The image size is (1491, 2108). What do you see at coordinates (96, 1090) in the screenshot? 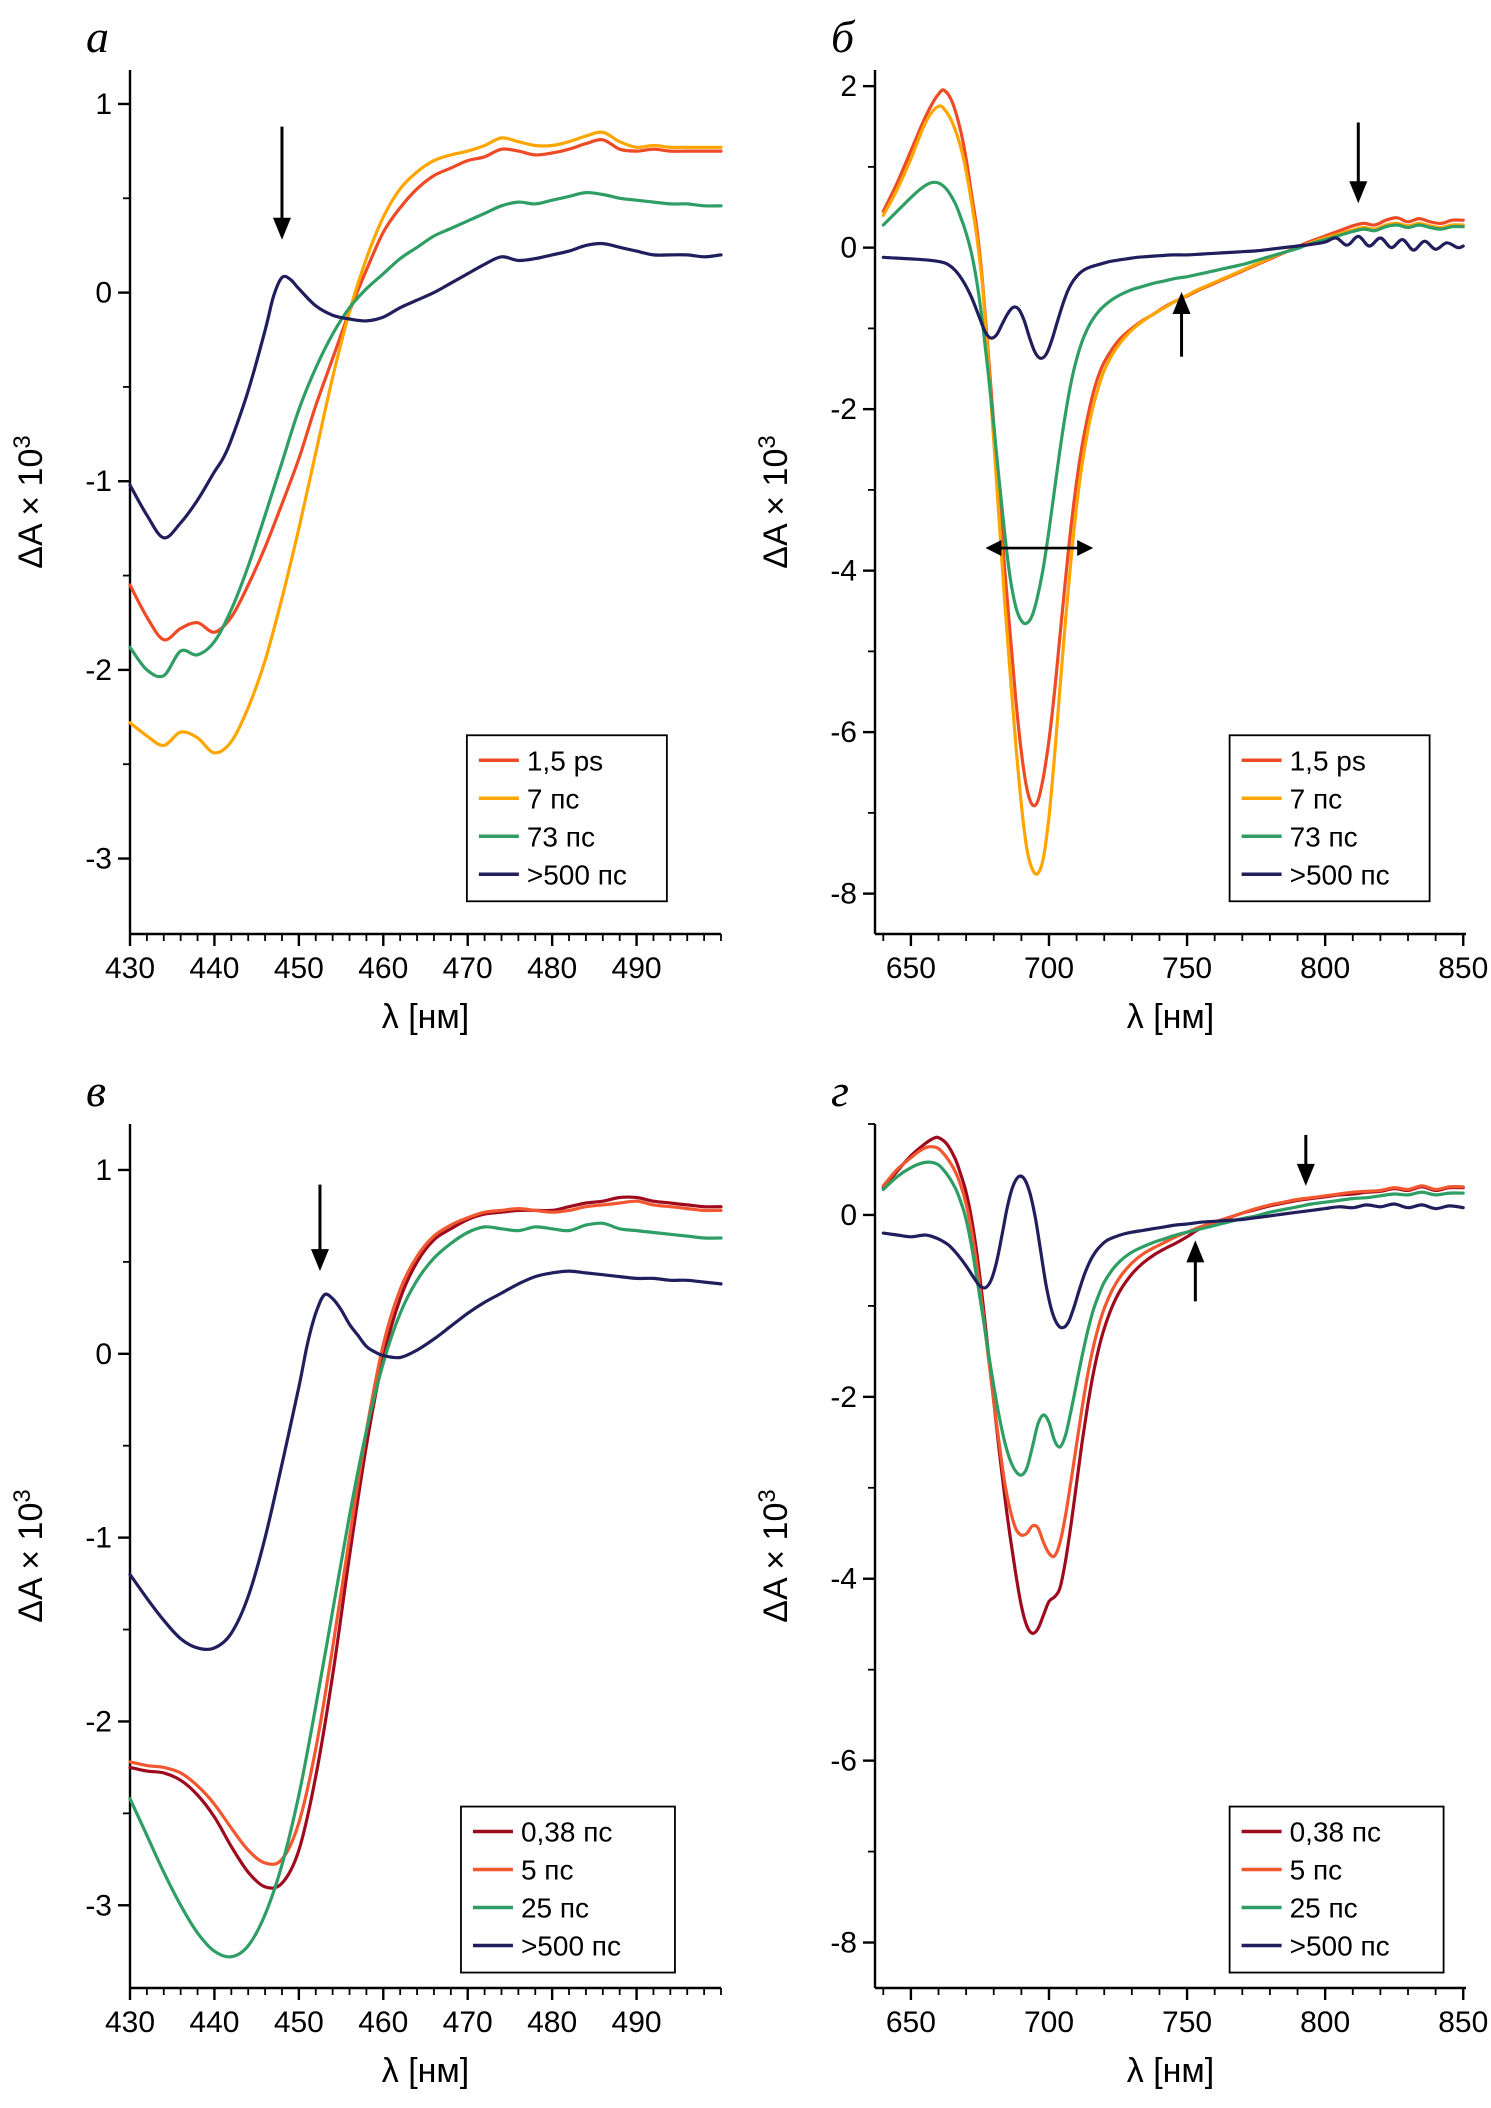
I see `panel-letter: в` at bounding box center [96, 1090].